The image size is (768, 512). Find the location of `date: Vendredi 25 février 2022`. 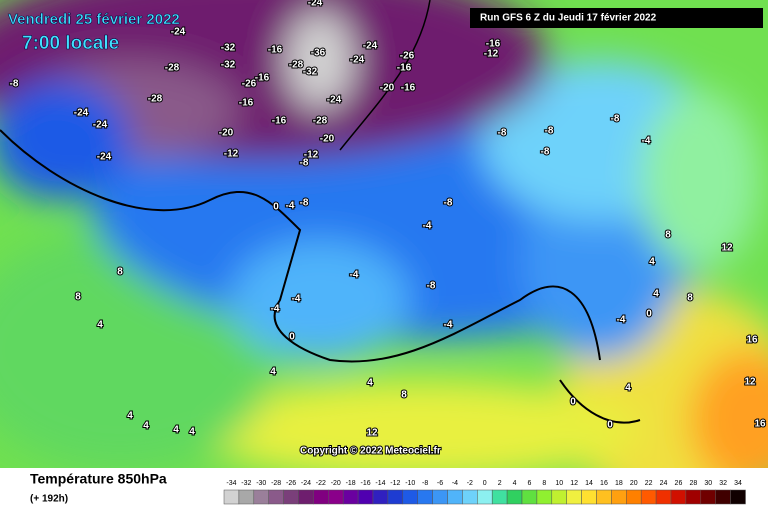

date: Vendredi 25 février 2022 is located at coordinates (94, 19).